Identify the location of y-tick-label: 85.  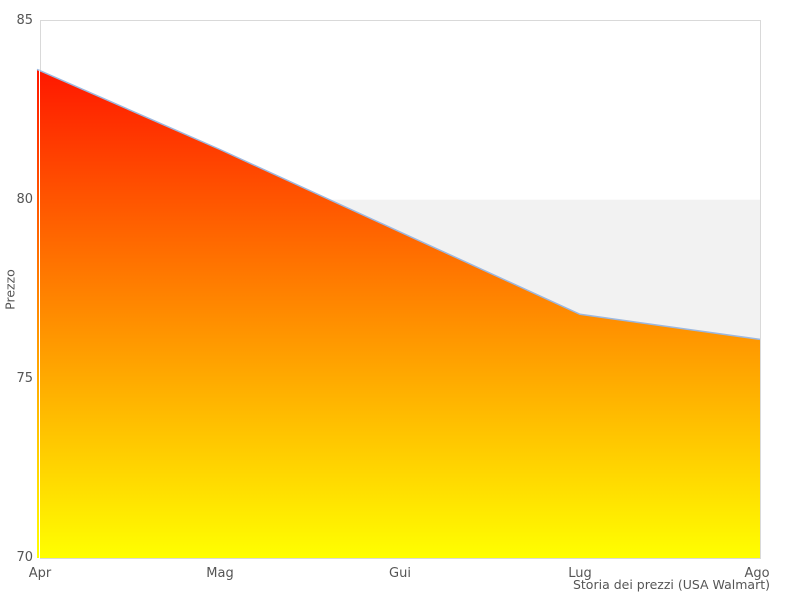
(24, 20).